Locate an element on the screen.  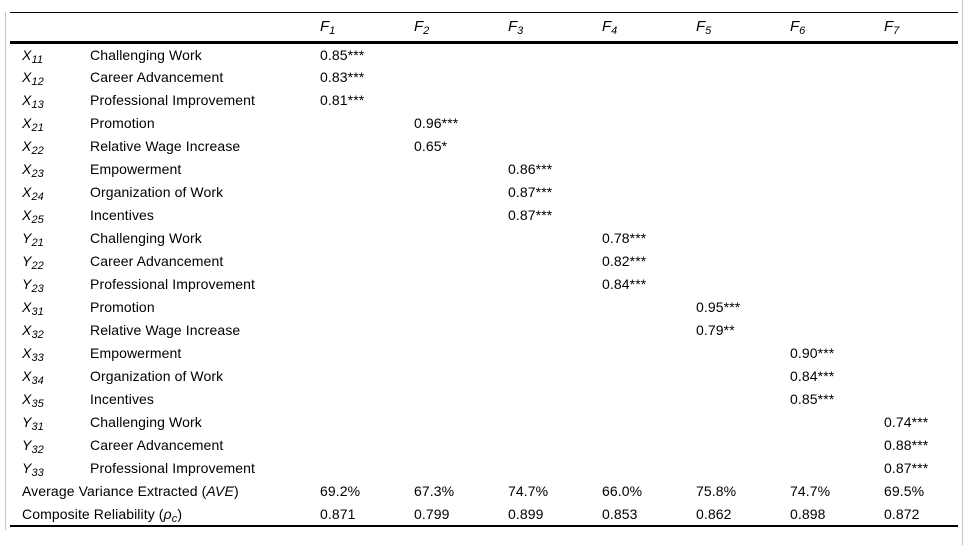
indicator-id: X24 is located at coordinates (33, 193).